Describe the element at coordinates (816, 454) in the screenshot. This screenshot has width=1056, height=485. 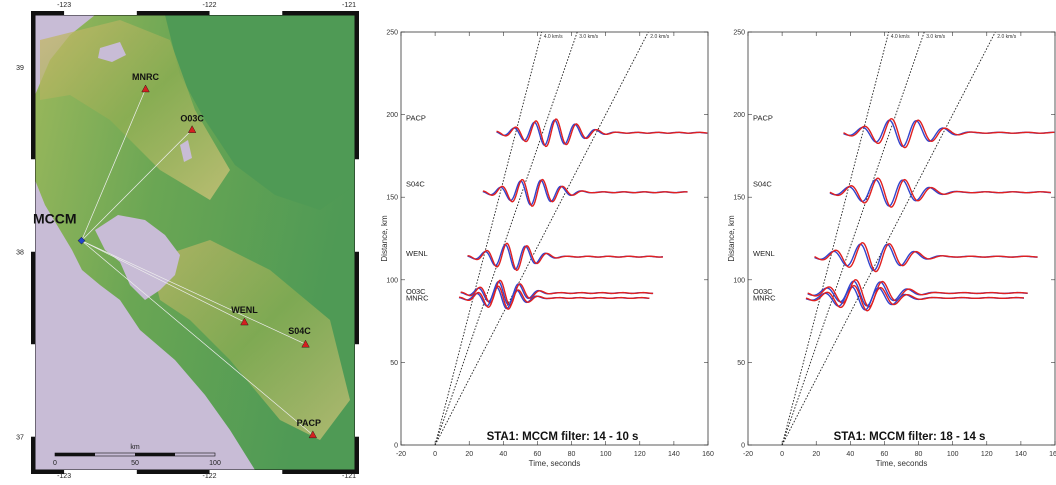
I see `x-tick-label: 20` at that location.